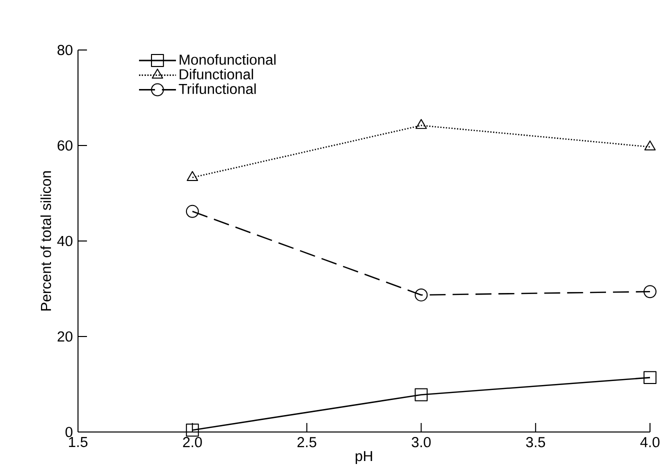 Image resolution: width=668 pixels, height=470 pixels. I want to click on x-tick-label: 2.5, so click(306, 442).